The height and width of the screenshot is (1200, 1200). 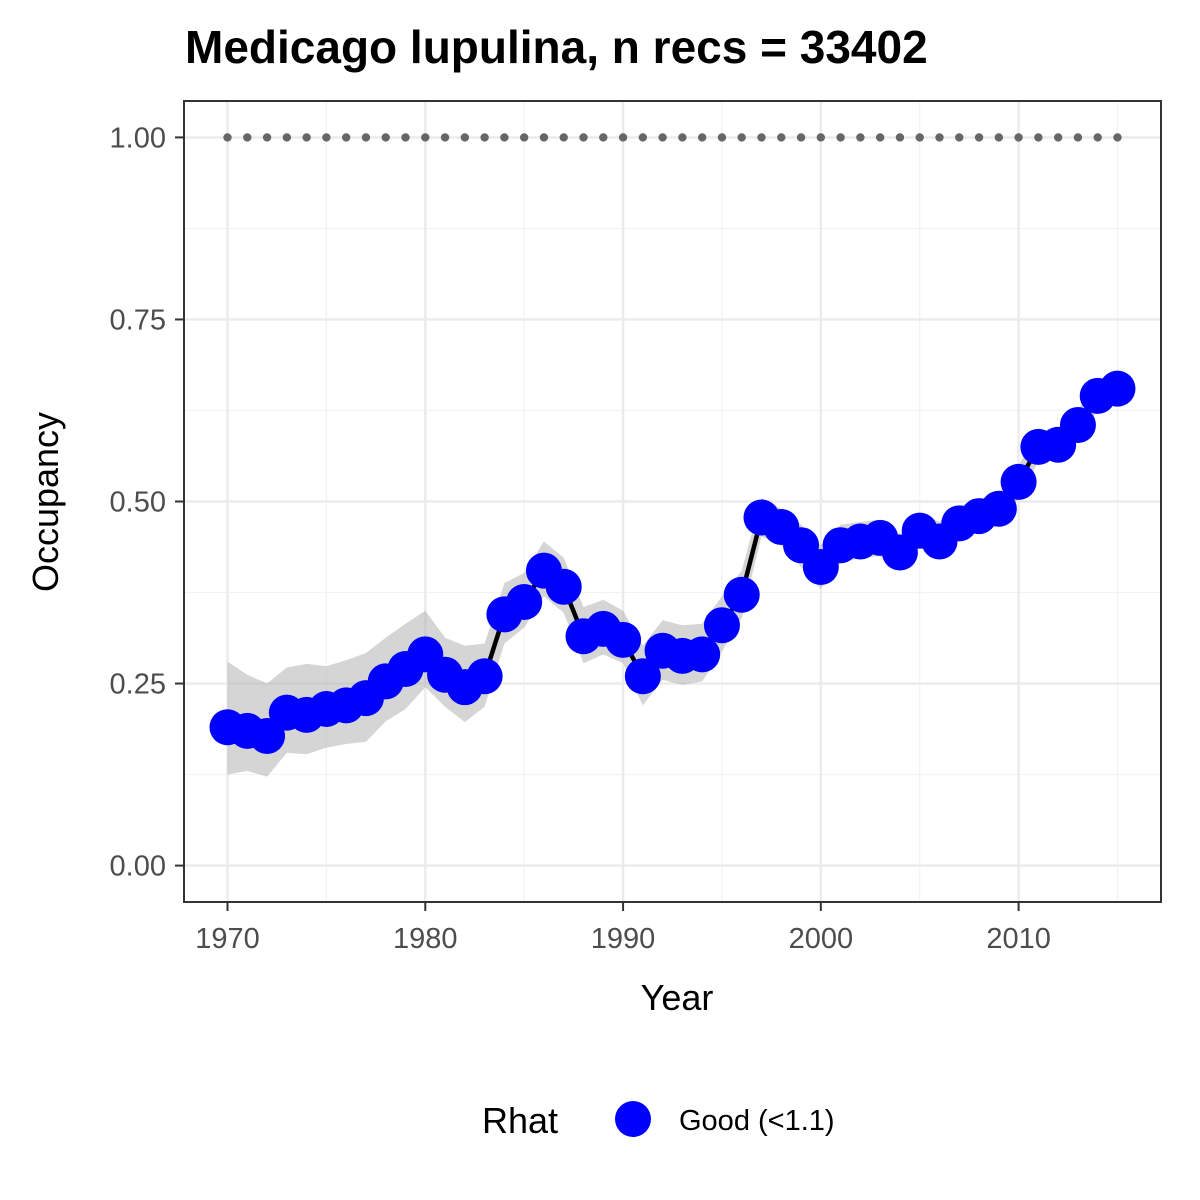 I want to click on x-tick-label: 2010, so click(x=1018, y=939).